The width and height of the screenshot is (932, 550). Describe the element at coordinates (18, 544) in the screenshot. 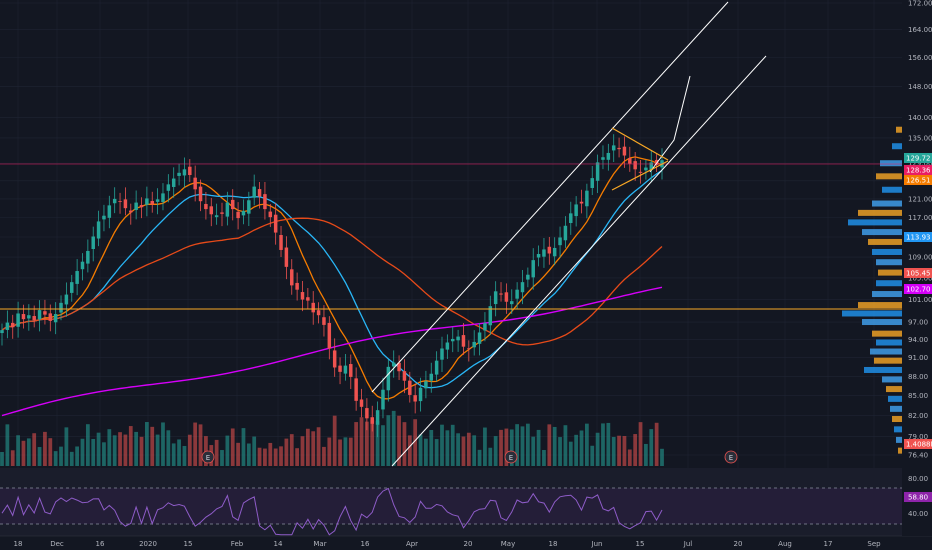

I see `time-tick-label: 18` at that location.